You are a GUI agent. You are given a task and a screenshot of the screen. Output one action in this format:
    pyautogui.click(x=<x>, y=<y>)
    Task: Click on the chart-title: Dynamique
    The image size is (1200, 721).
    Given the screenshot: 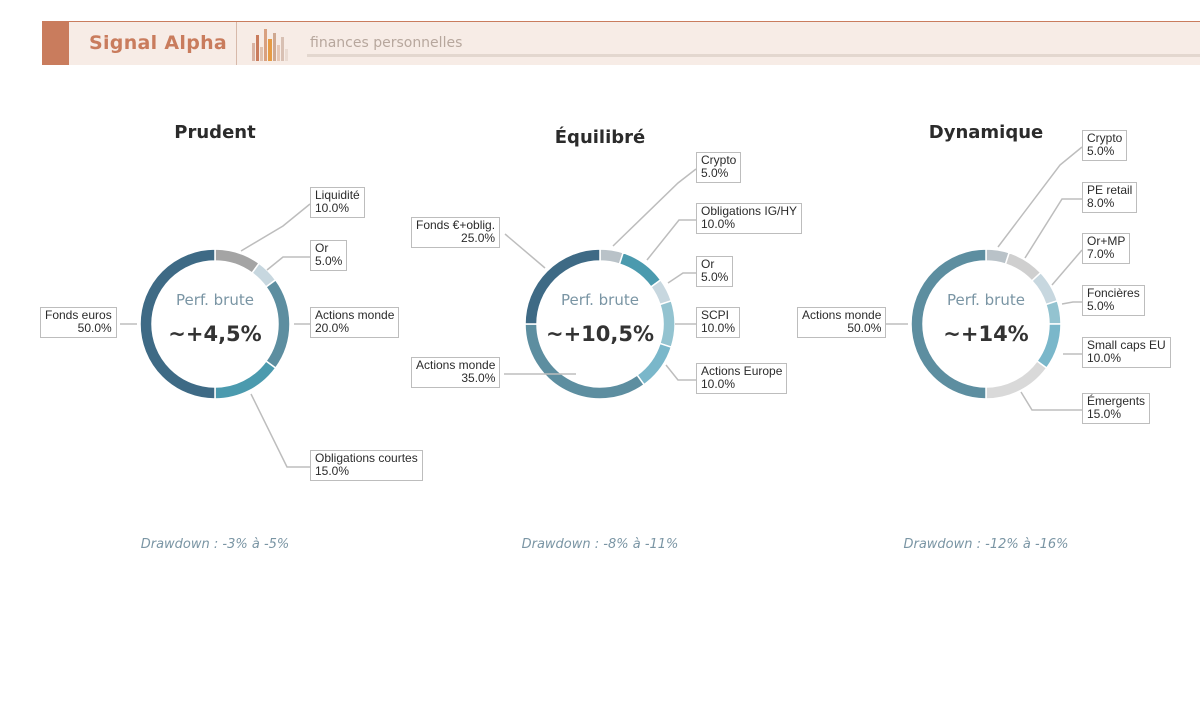 What is the action you would take?
    pyautogui.click(x=986, y=132)
    